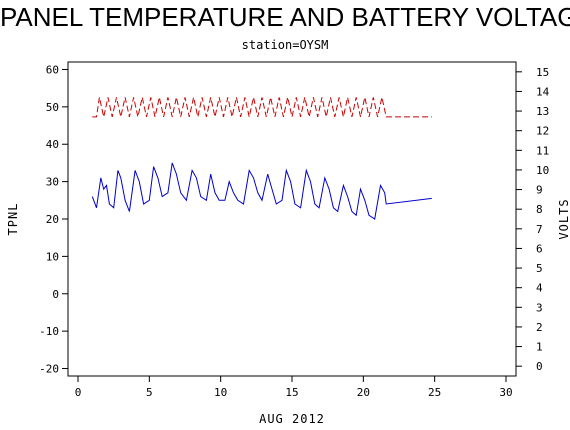 The image size is (570, 430). What do you see at coordinates (563, 218) in the screenshot?
I see `y-axis-label-right: VOLTS` at bounding box center [563, 218].